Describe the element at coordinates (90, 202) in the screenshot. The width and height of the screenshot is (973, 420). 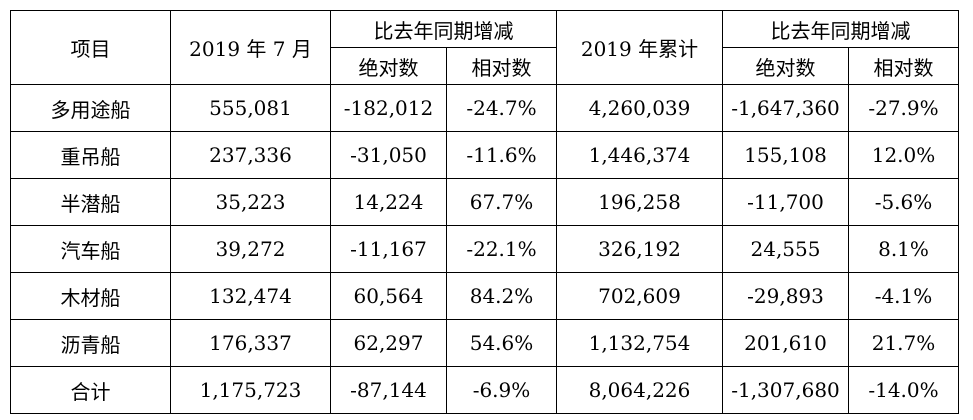
I see `row-name: 半潜船` at that location.